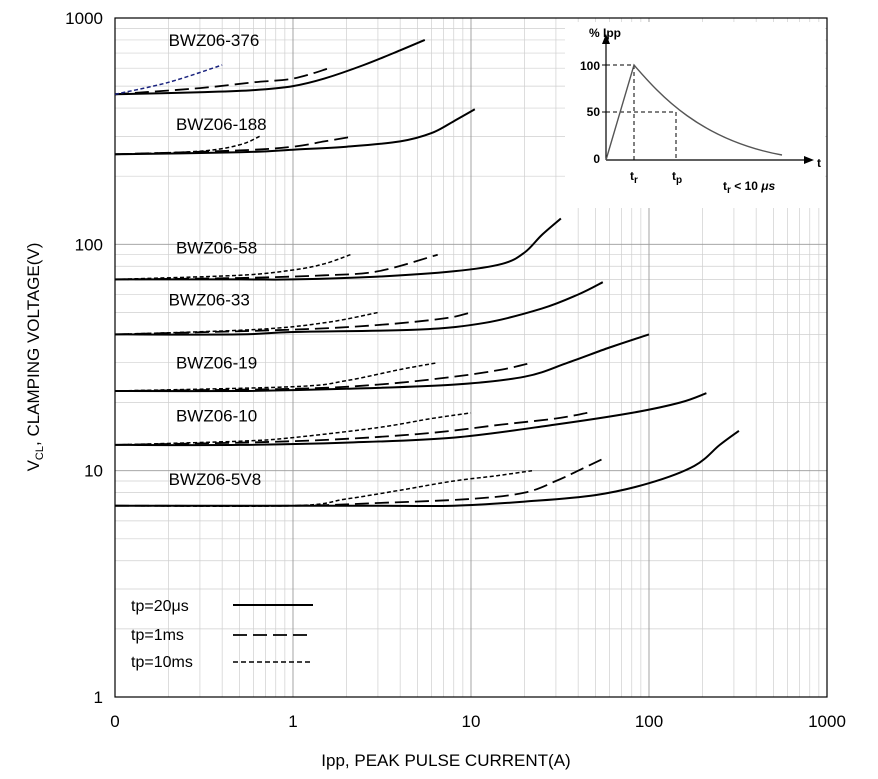 The image size is (878, 779). I want to click on curve-bwz06-10-short-dash, so click(293, 429).